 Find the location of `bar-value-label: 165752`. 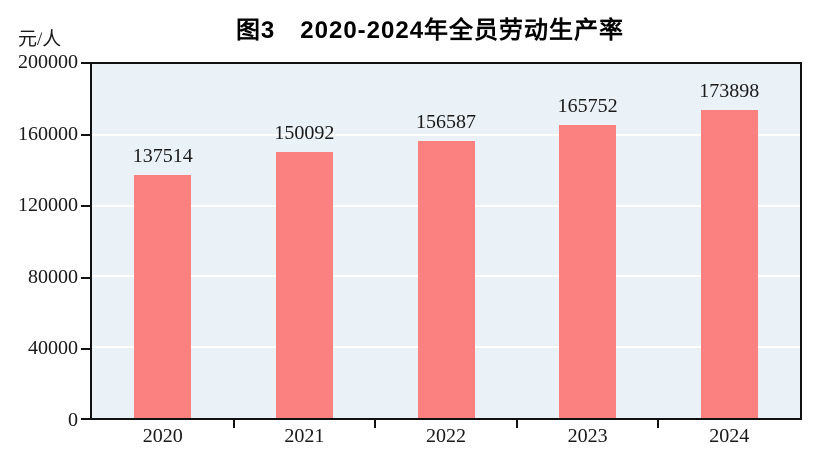

bar-value-label: 165752 is located at coordinates (587, 105).